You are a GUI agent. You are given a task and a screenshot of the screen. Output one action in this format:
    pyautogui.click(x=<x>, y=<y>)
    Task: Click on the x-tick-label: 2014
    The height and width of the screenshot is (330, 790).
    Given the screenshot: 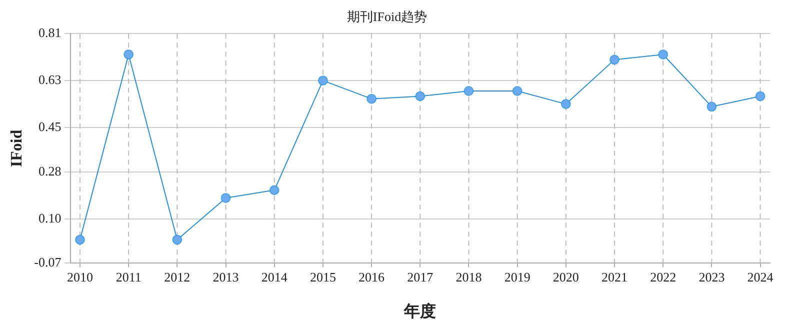 What is the action you would take?
    pyautogui.click(x=274, y=276)
    